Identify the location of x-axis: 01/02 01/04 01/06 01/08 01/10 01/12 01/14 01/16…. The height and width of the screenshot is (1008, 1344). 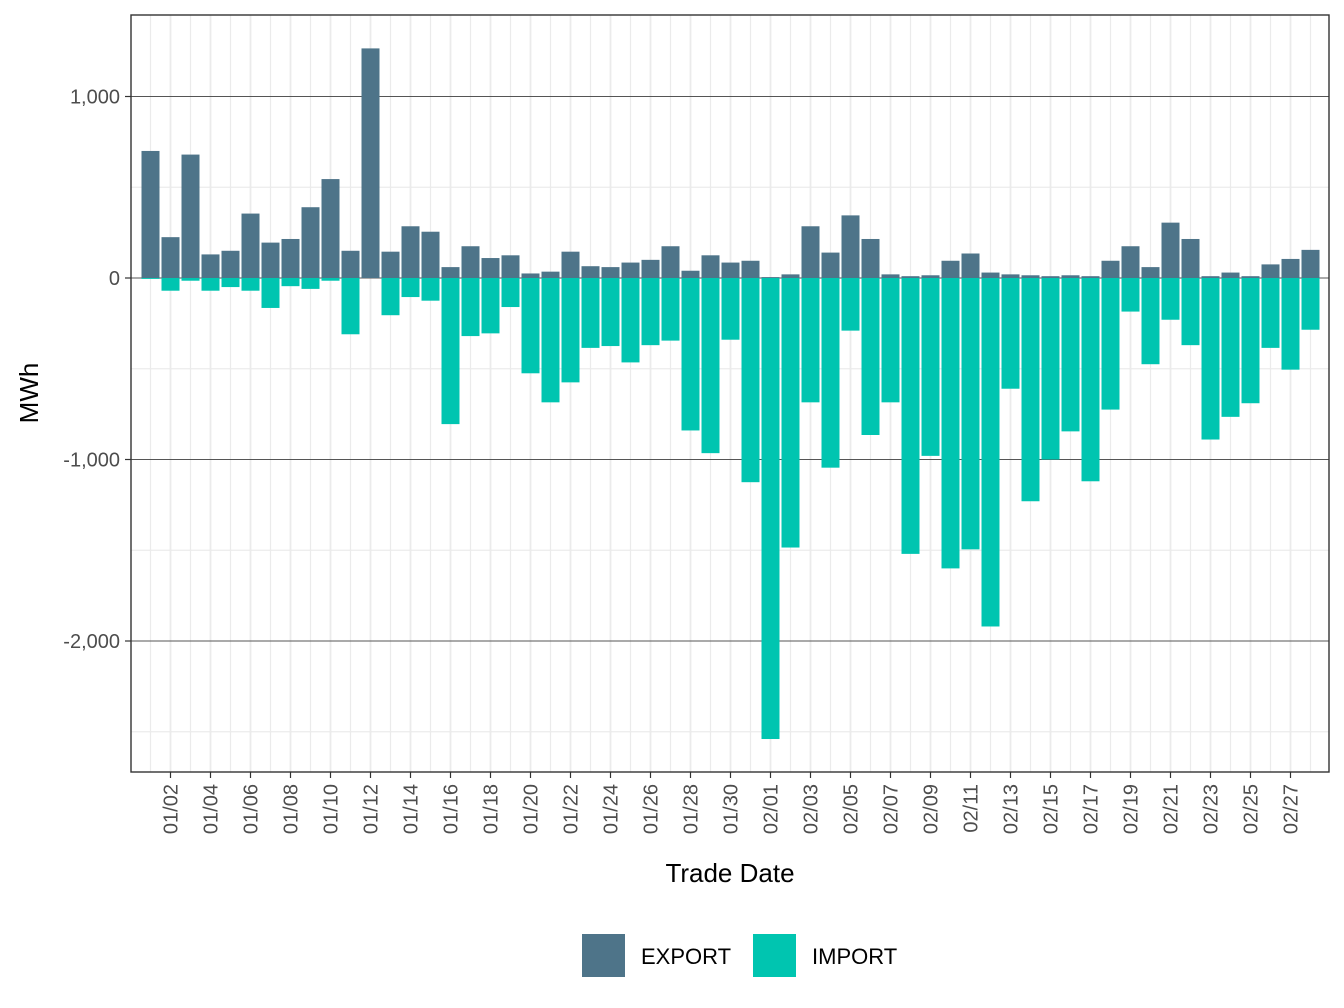
(732, 803).